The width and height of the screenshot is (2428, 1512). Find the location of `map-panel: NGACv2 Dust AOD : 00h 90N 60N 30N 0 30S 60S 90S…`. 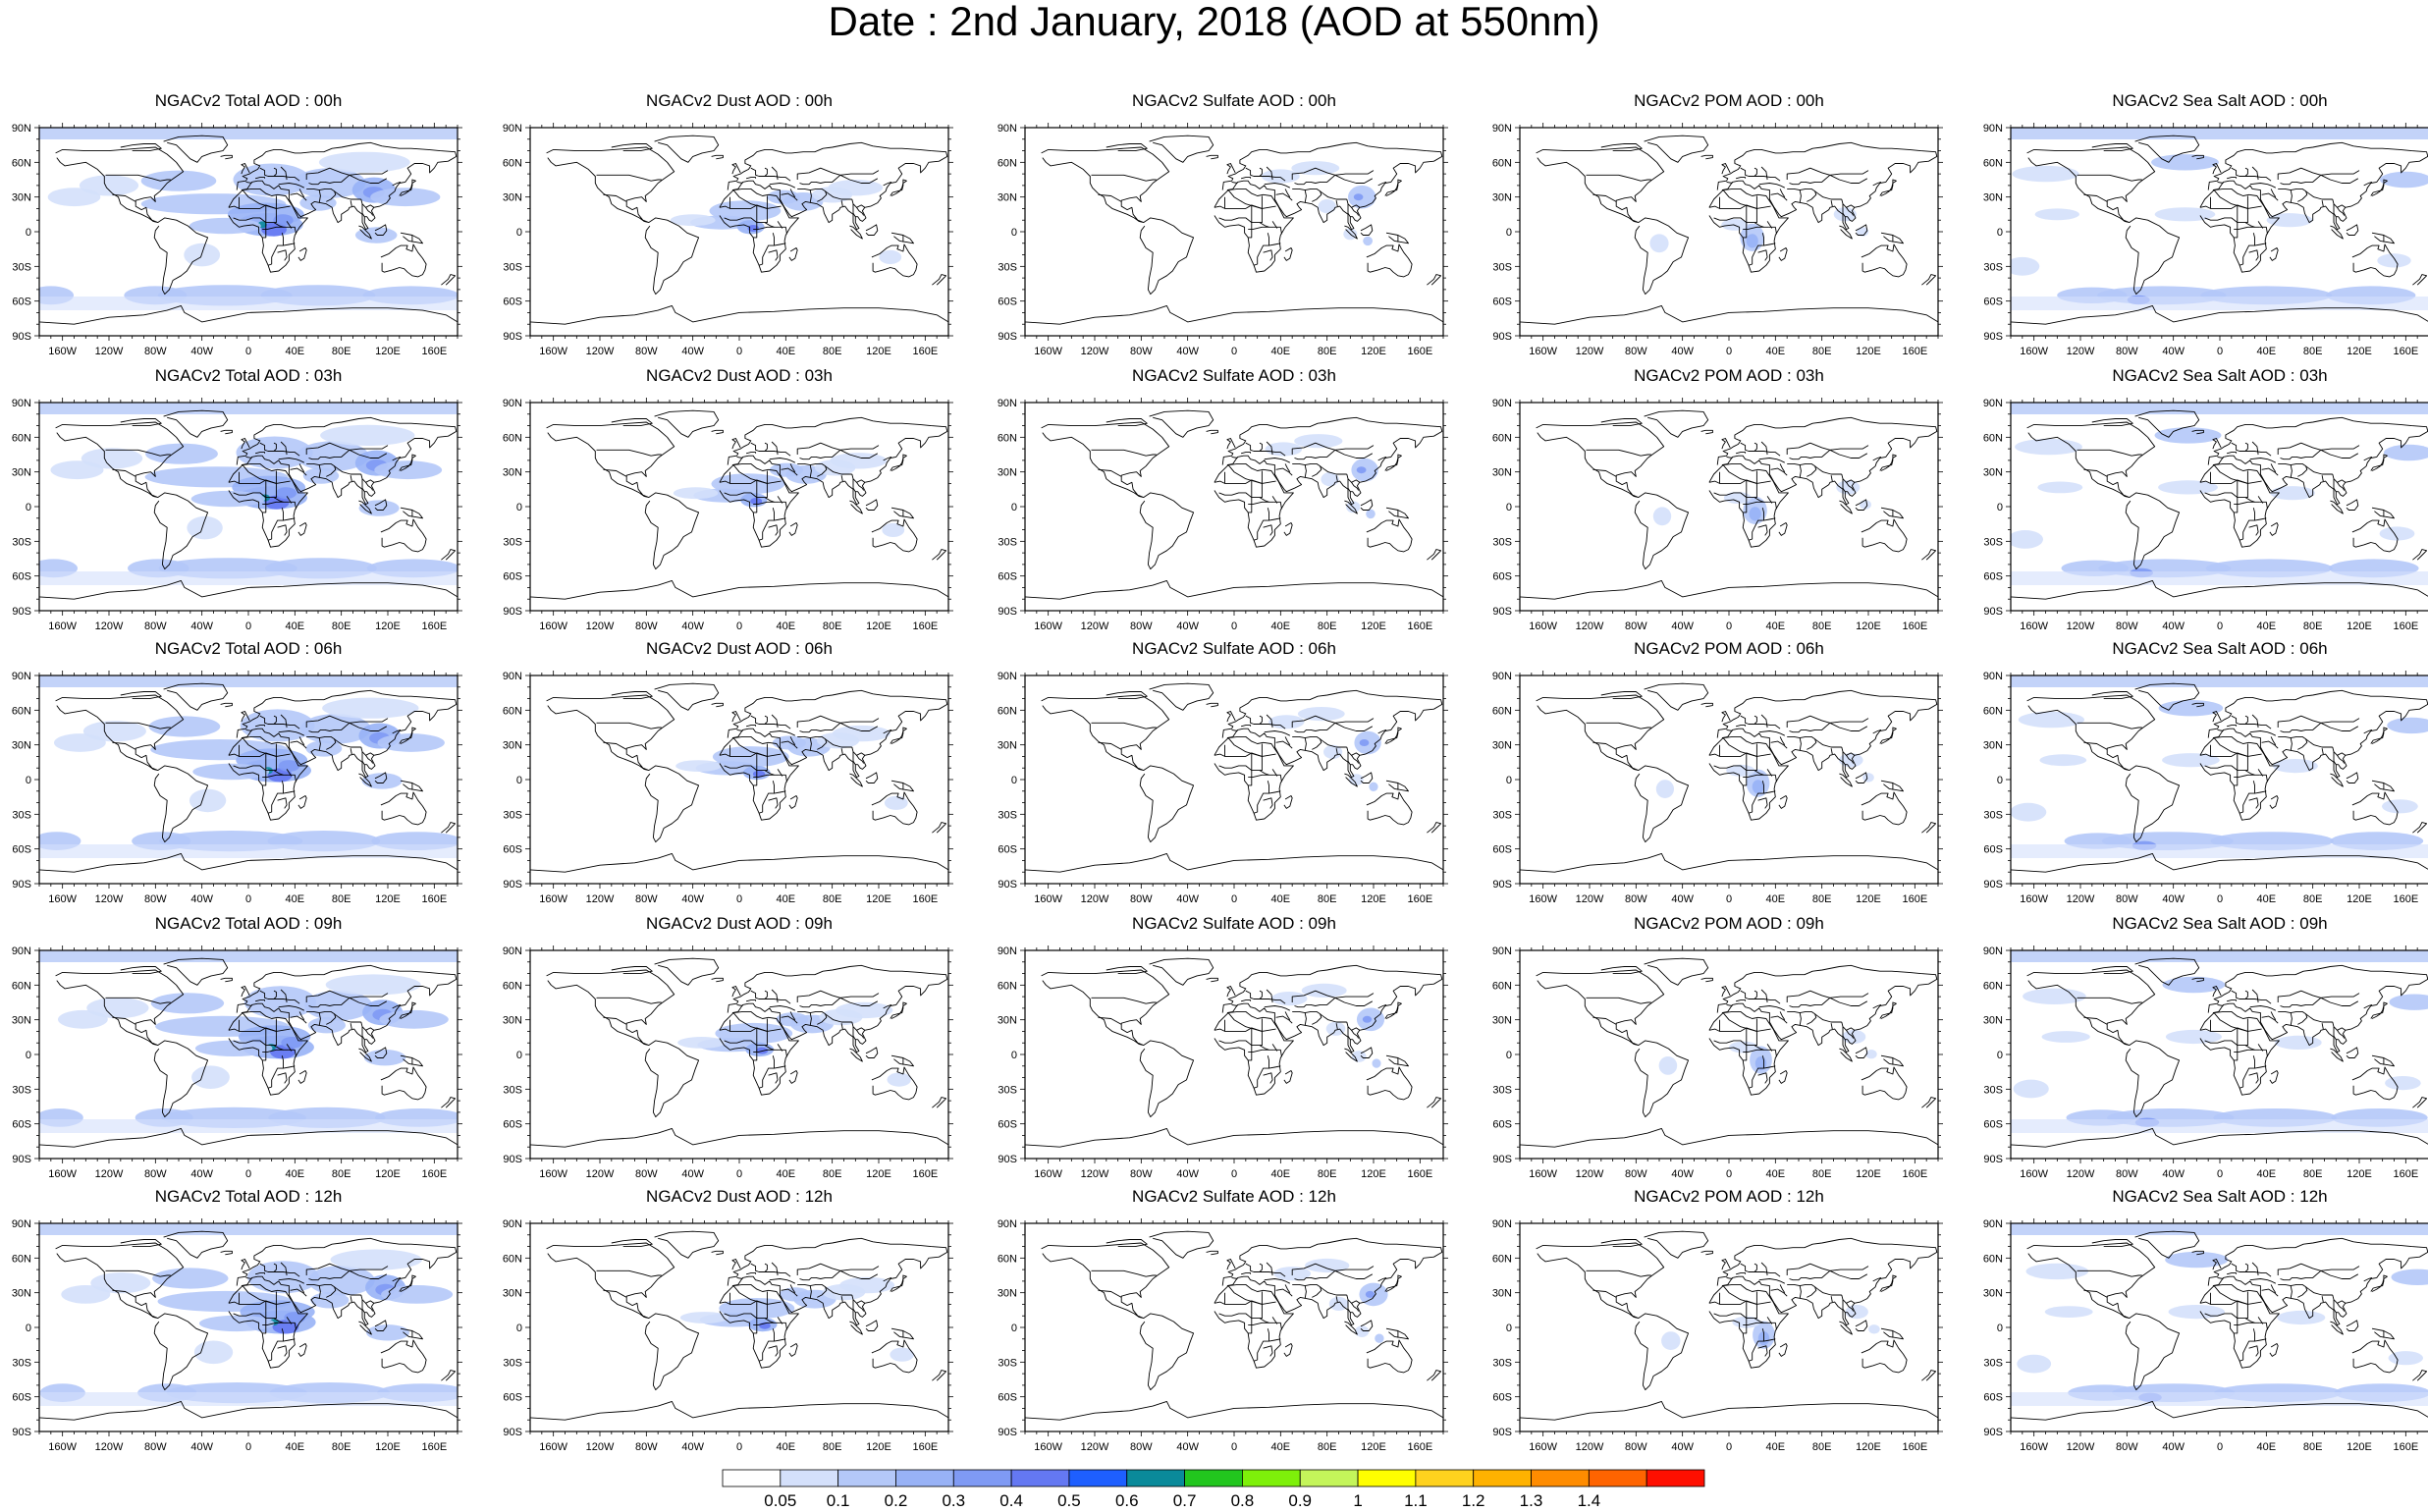

map-panel: NGACv2 Dust AOD : 00h 90N 60N 30N 0 30S 60S 90S… is located at coordinates (737, 226).